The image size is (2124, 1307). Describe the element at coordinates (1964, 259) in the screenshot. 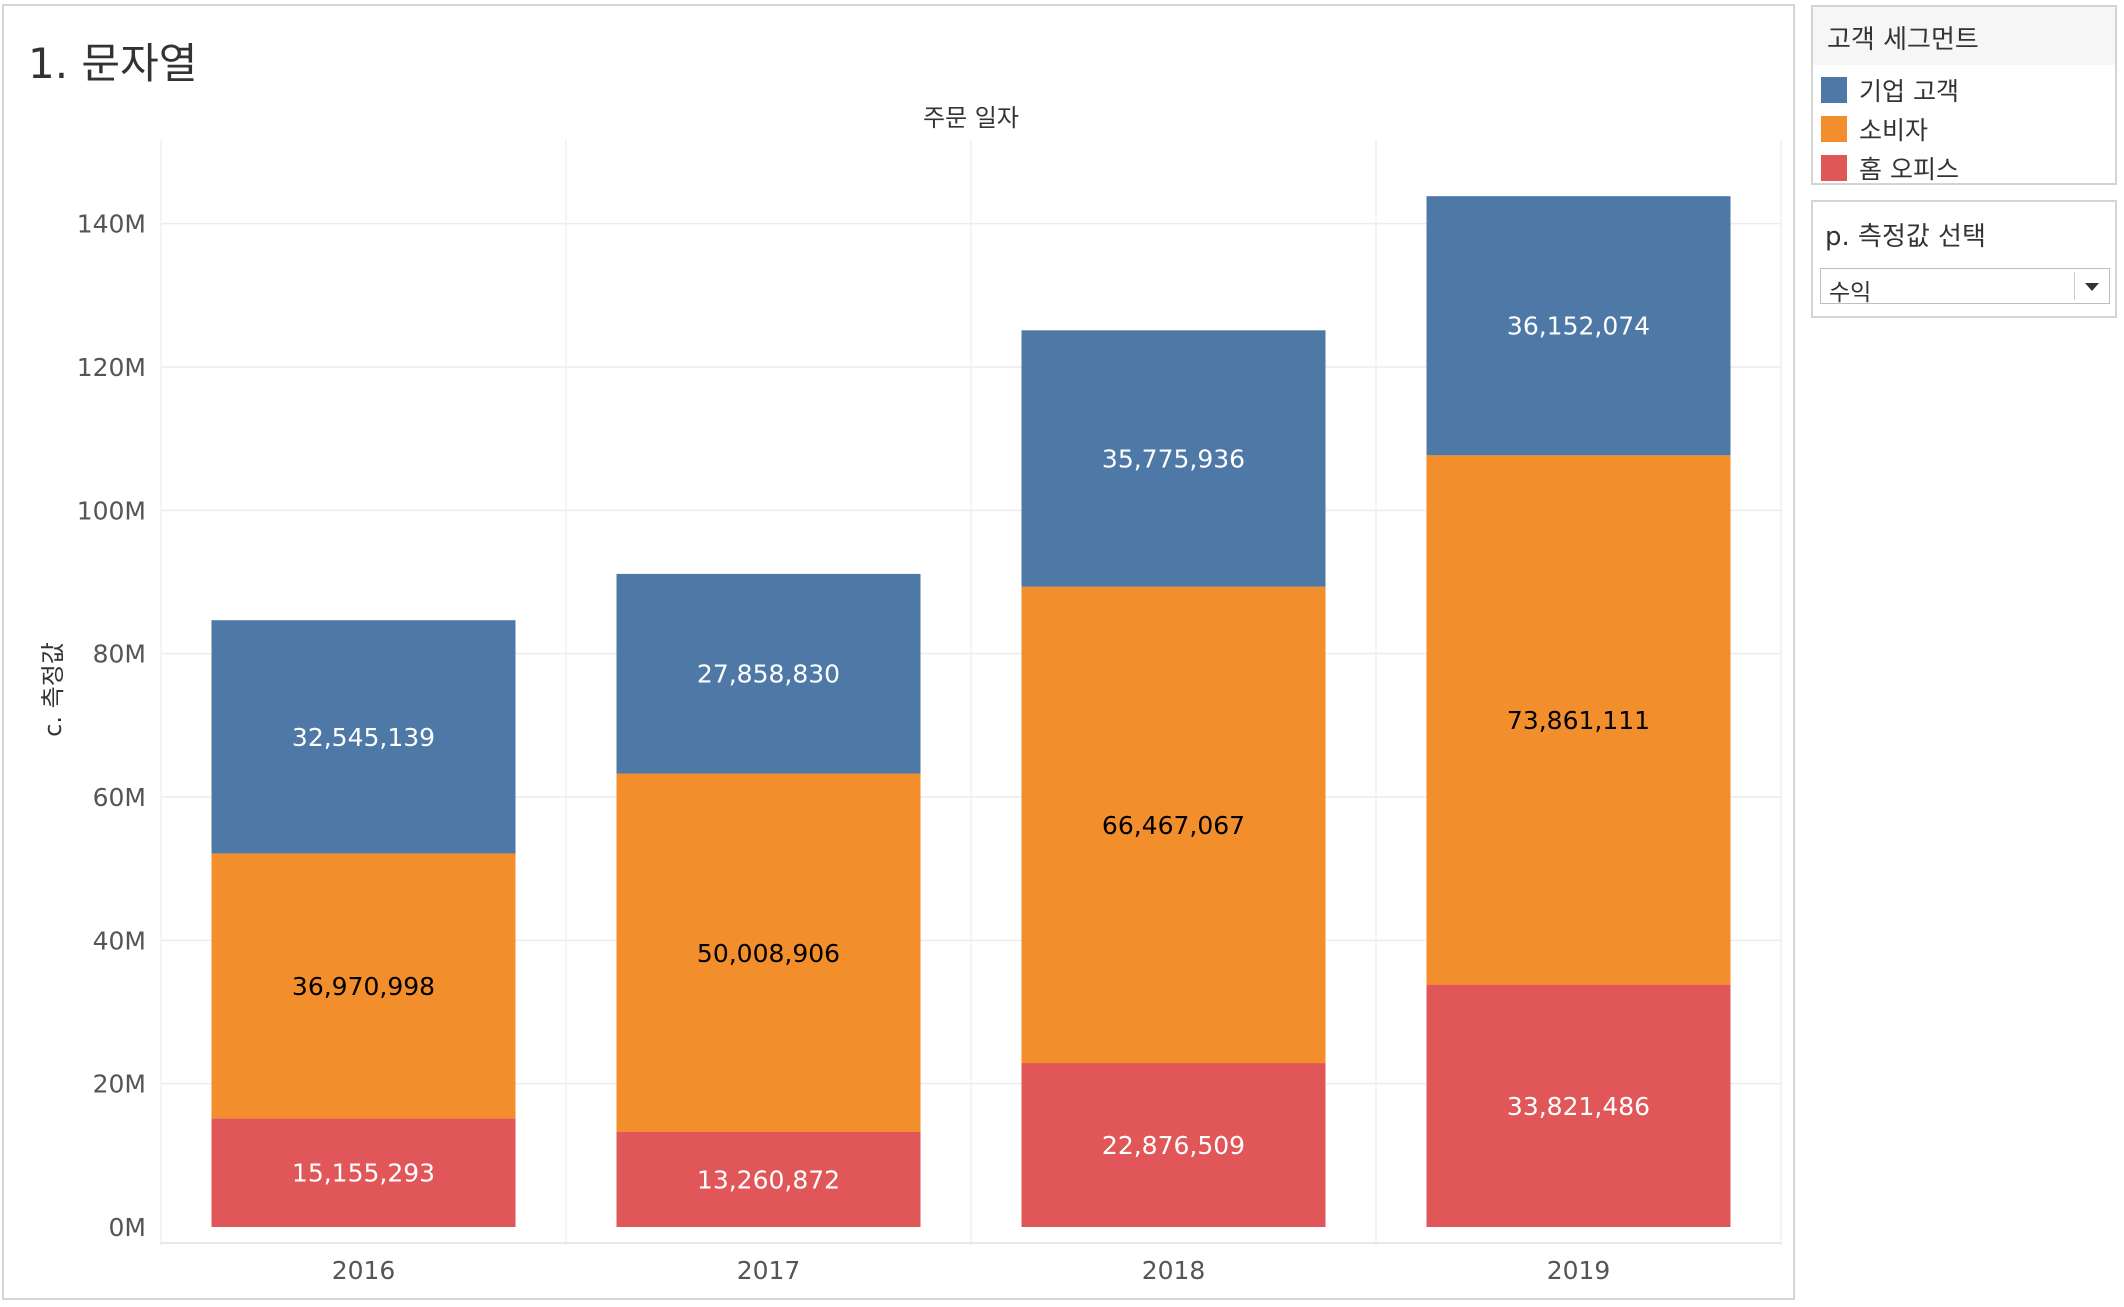

I see `parameter-panel: p. 측정값 선택 수익` at that location.